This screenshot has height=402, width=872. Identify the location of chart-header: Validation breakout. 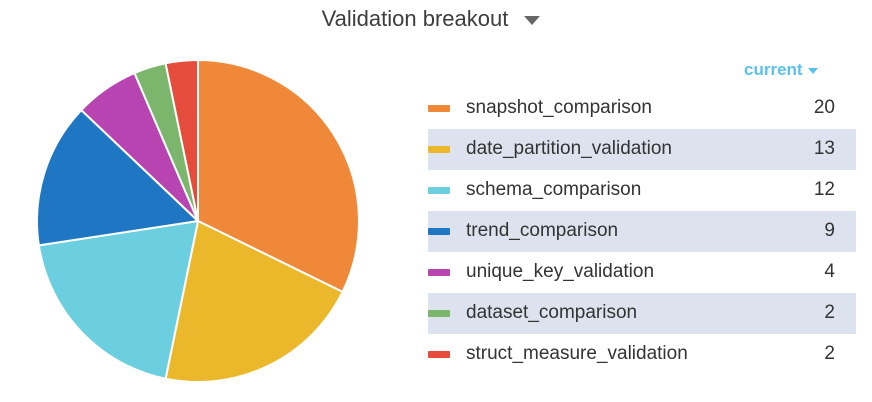
(436, 19).